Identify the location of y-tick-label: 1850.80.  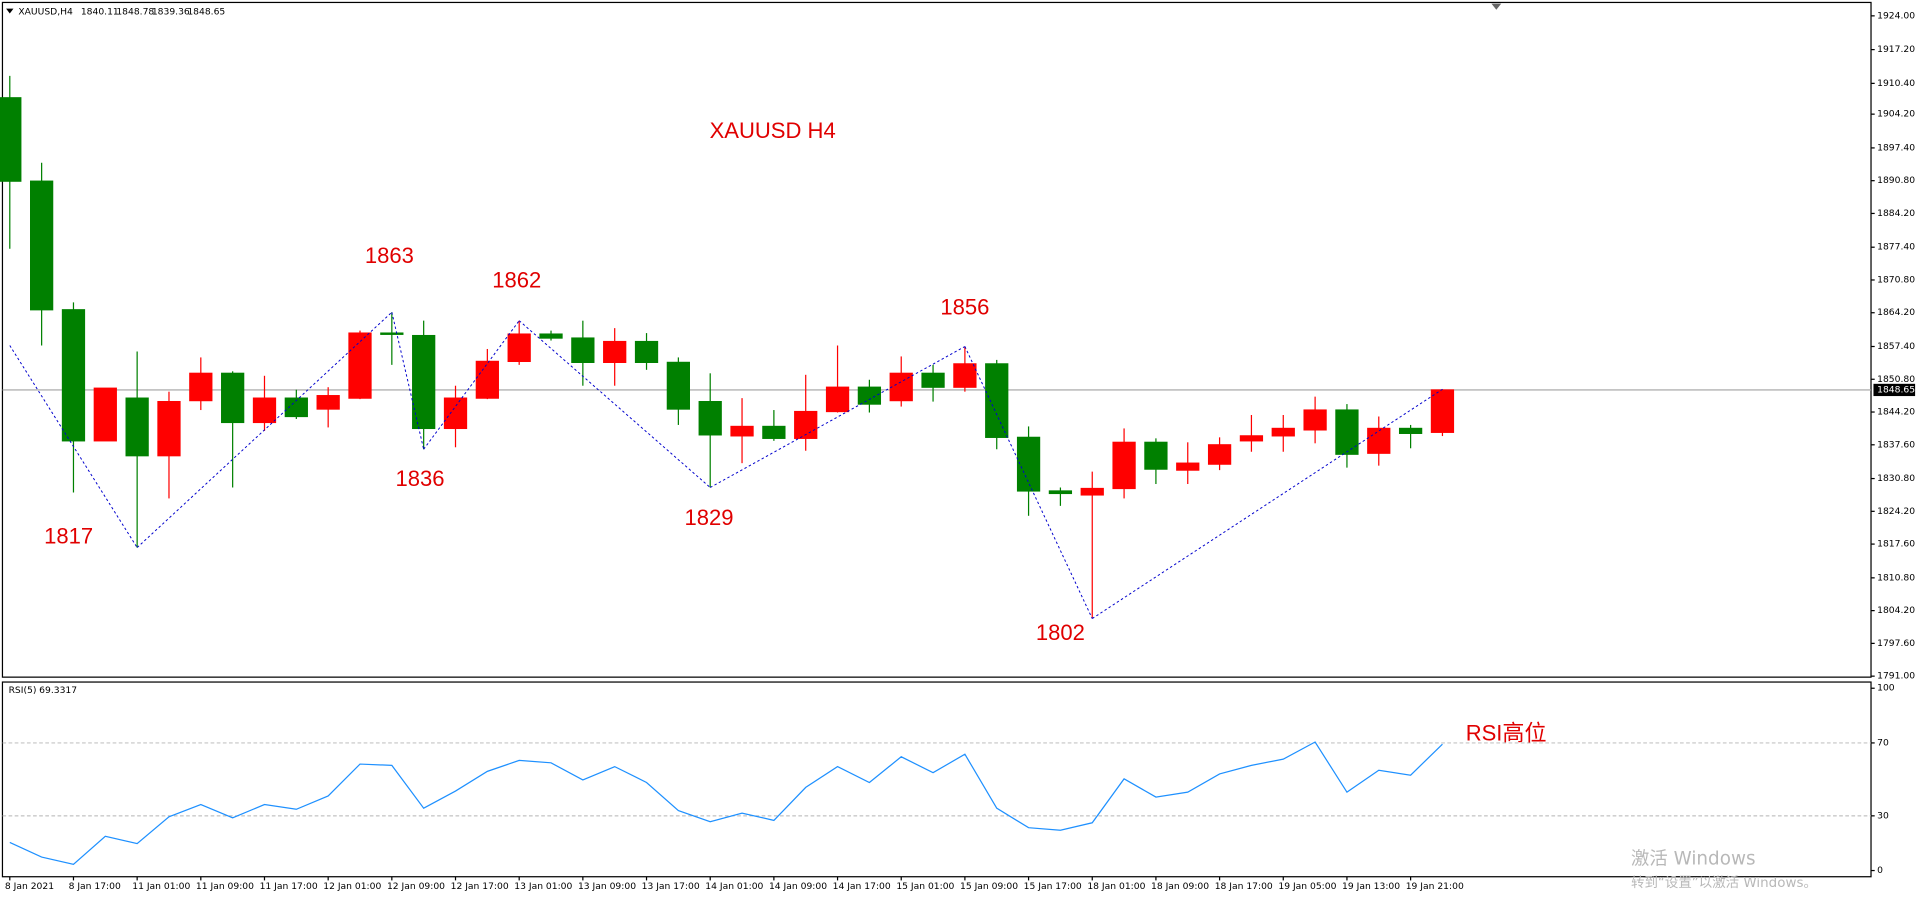
(1896, 379).